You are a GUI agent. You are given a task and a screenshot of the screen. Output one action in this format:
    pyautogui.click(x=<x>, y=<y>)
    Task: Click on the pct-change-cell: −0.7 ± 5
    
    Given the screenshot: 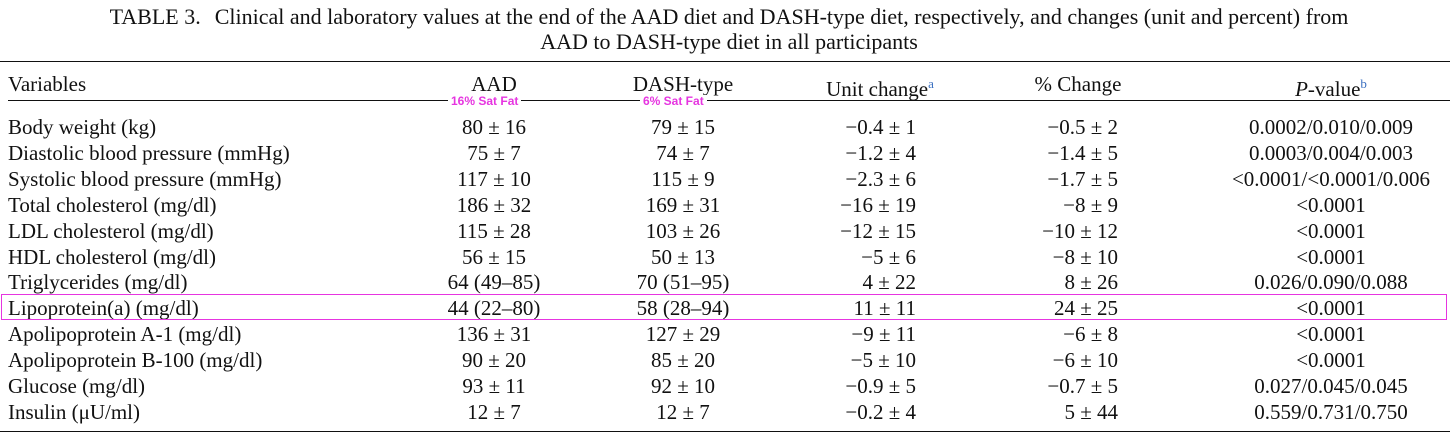 What is the action you would take?
    pyautogui.click(x=1082, y=386)
    